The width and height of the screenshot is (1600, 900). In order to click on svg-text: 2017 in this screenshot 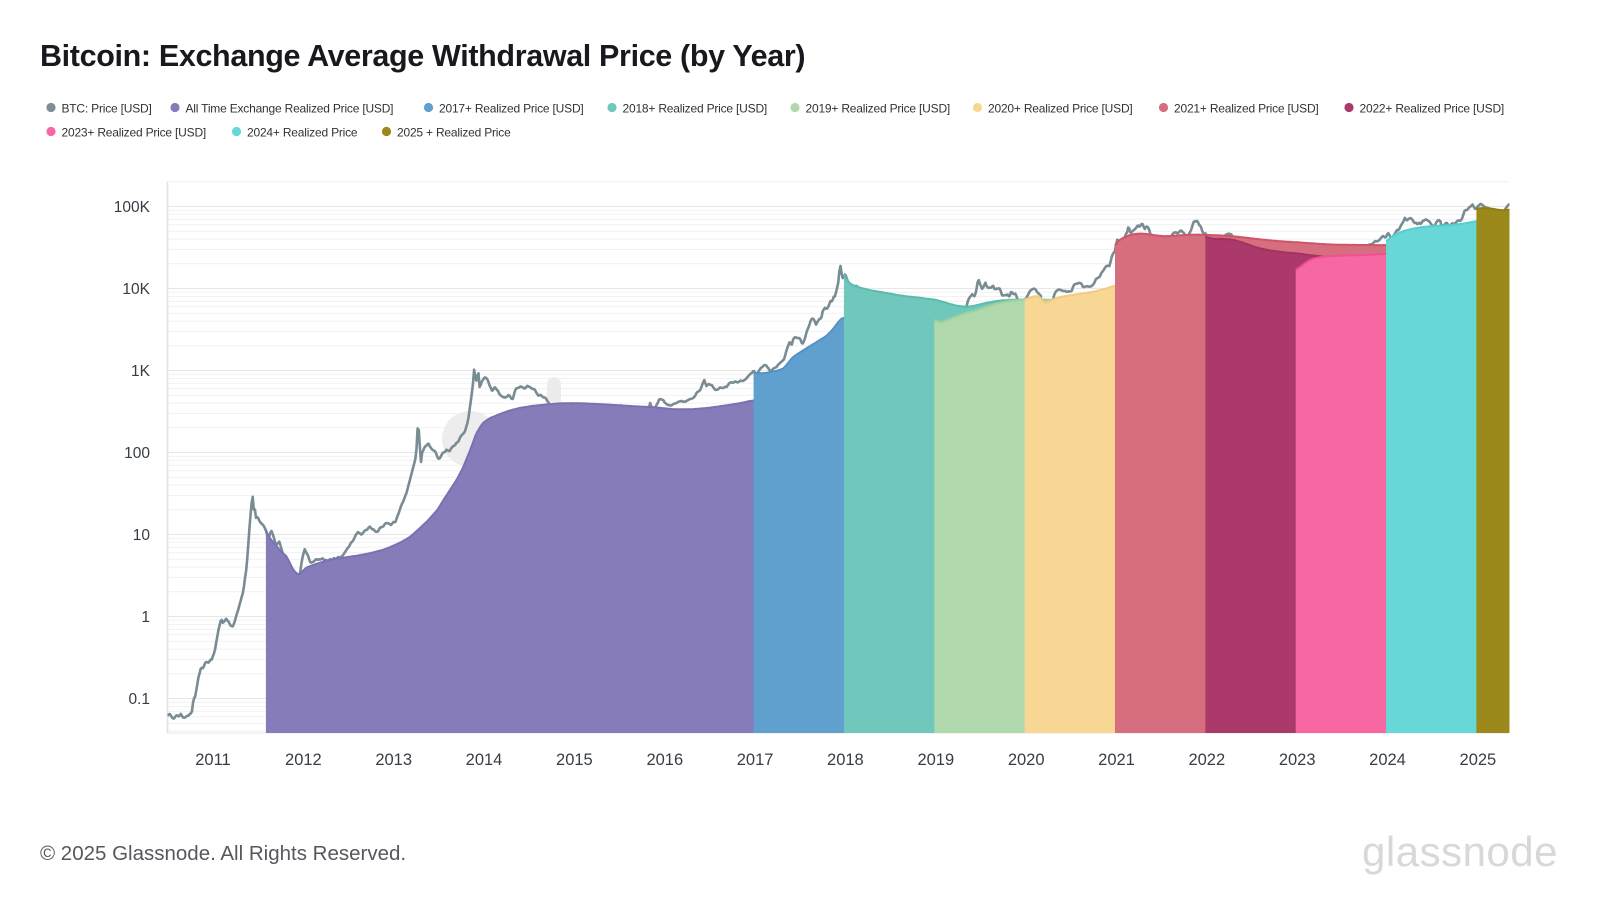, I will do `click(755, 760)`.